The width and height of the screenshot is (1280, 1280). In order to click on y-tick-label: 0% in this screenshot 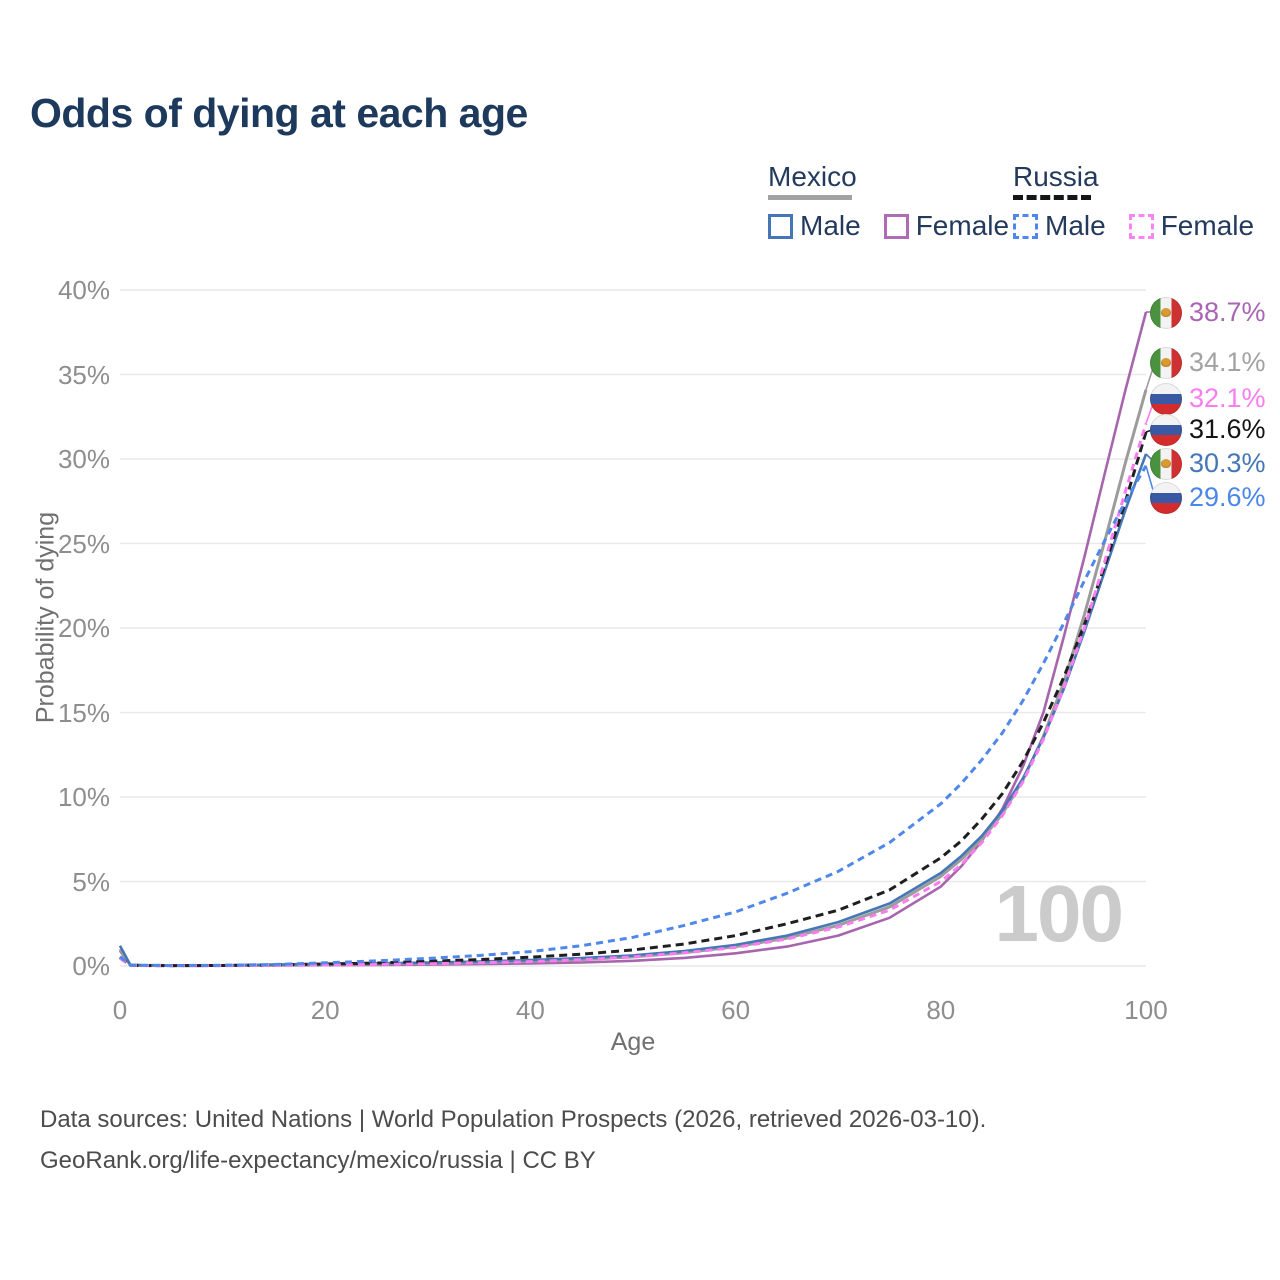, I will do `click(91, 966)`.